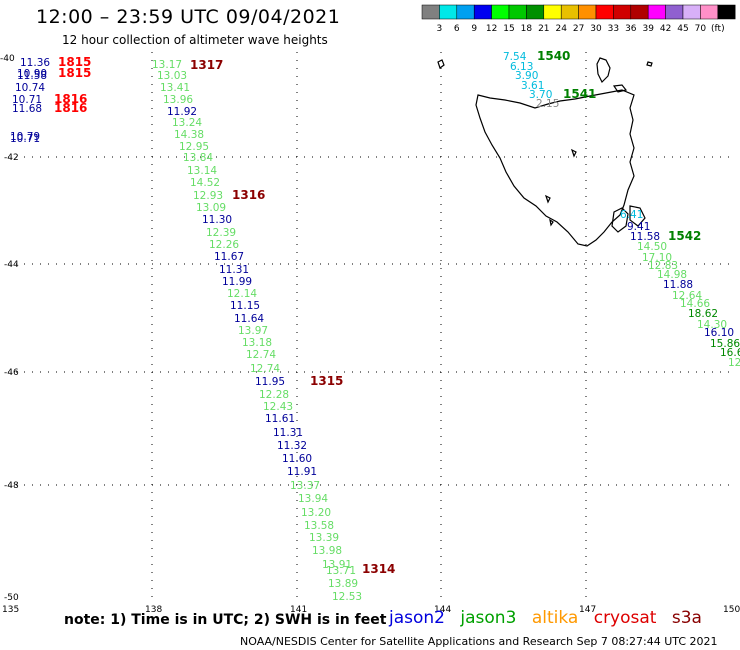 This screenshot has height=650, width=740. What do you see at coordinates (731, 610) in the screenshot?
I see `lon-label: 150` at bounding box center [731, 610].